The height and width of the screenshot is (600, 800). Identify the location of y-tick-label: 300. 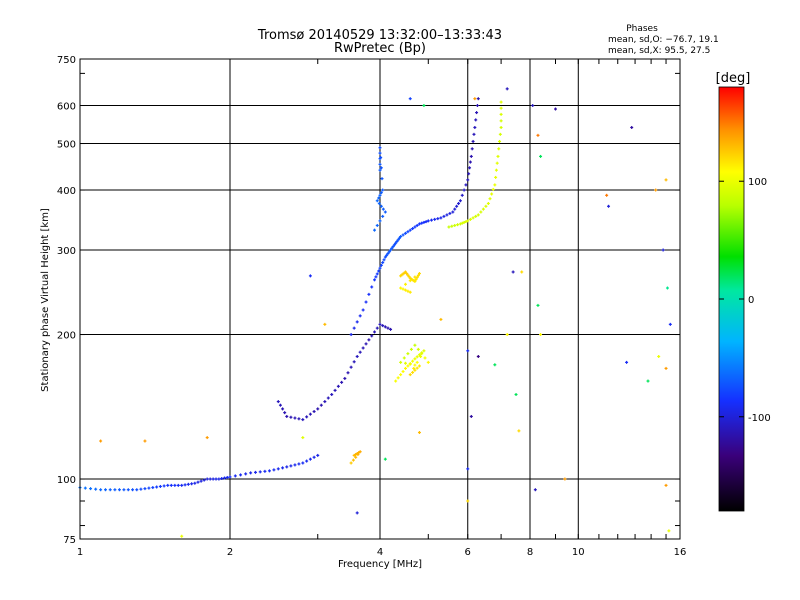
(66, 251).